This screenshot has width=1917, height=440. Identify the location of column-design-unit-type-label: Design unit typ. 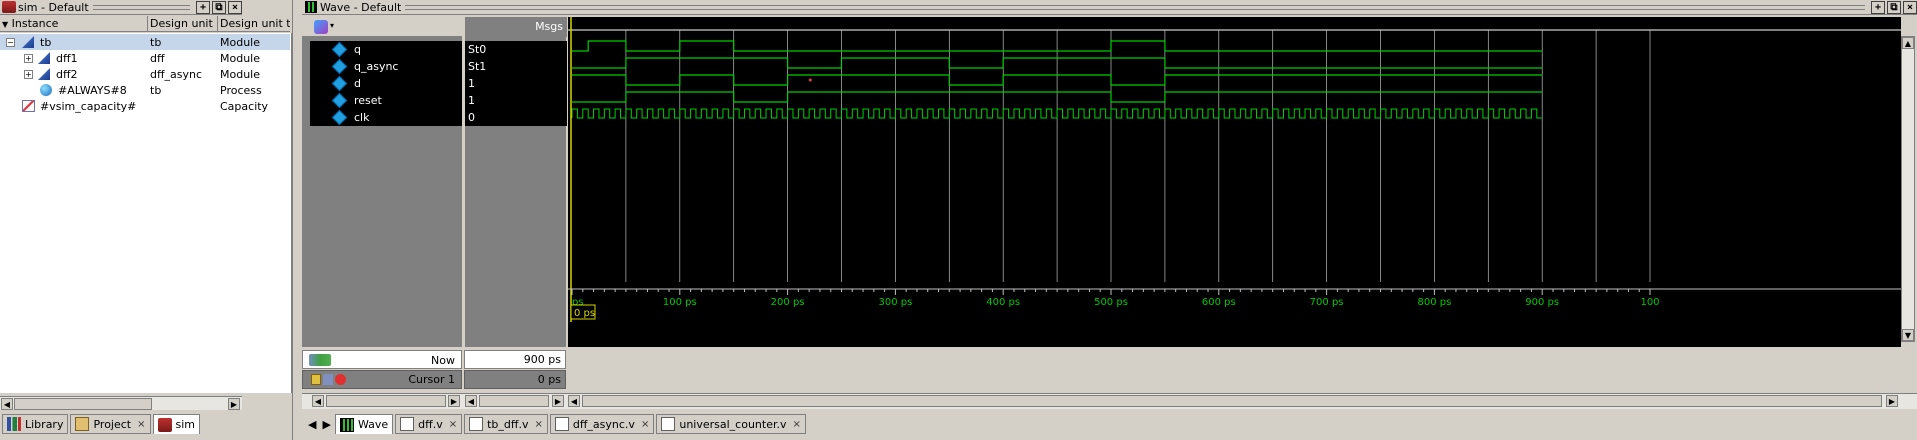
(255, 23).